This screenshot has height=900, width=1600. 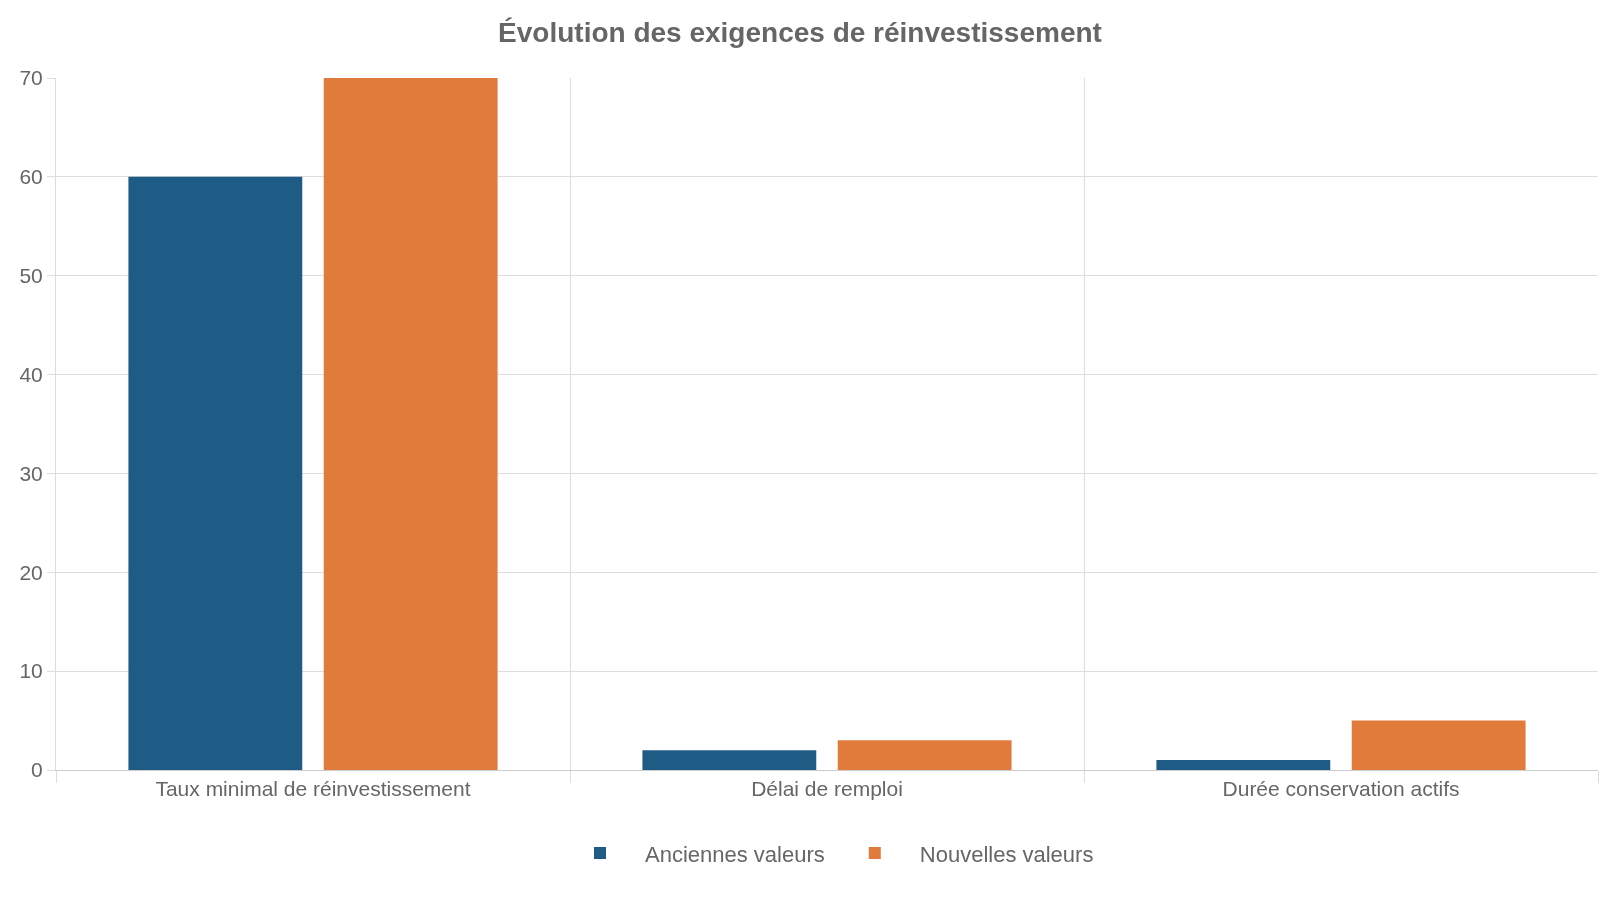 What do you see at coordinates (827, 789) in the screenshot?
I see `x-tick-label: Délai de remploi` at bounding box center [827, 789].